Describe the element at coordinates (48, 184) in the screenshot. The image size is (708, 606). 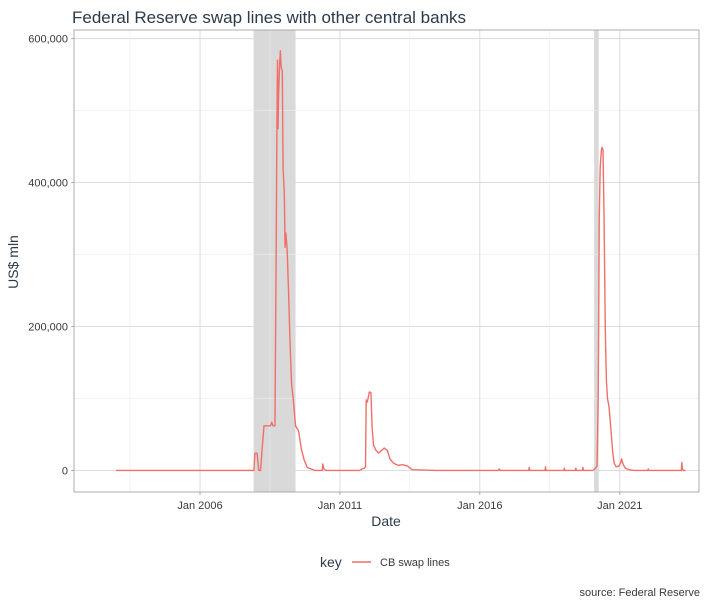
I see `y-tick-label: 400,000` at that location.